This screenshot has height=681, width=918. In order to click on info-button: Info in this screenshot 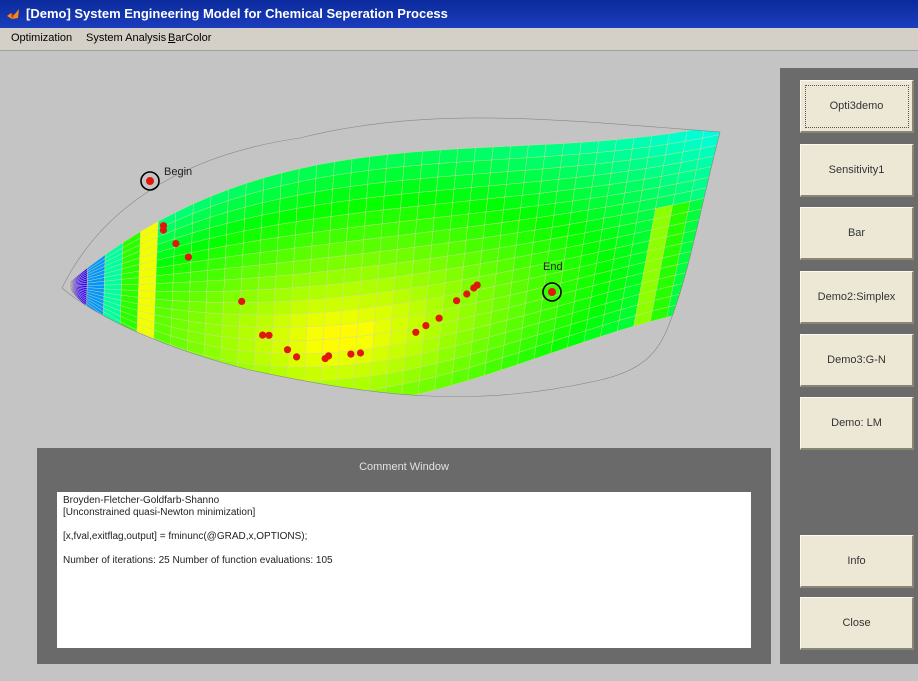, I will do `click(857, 561)`.